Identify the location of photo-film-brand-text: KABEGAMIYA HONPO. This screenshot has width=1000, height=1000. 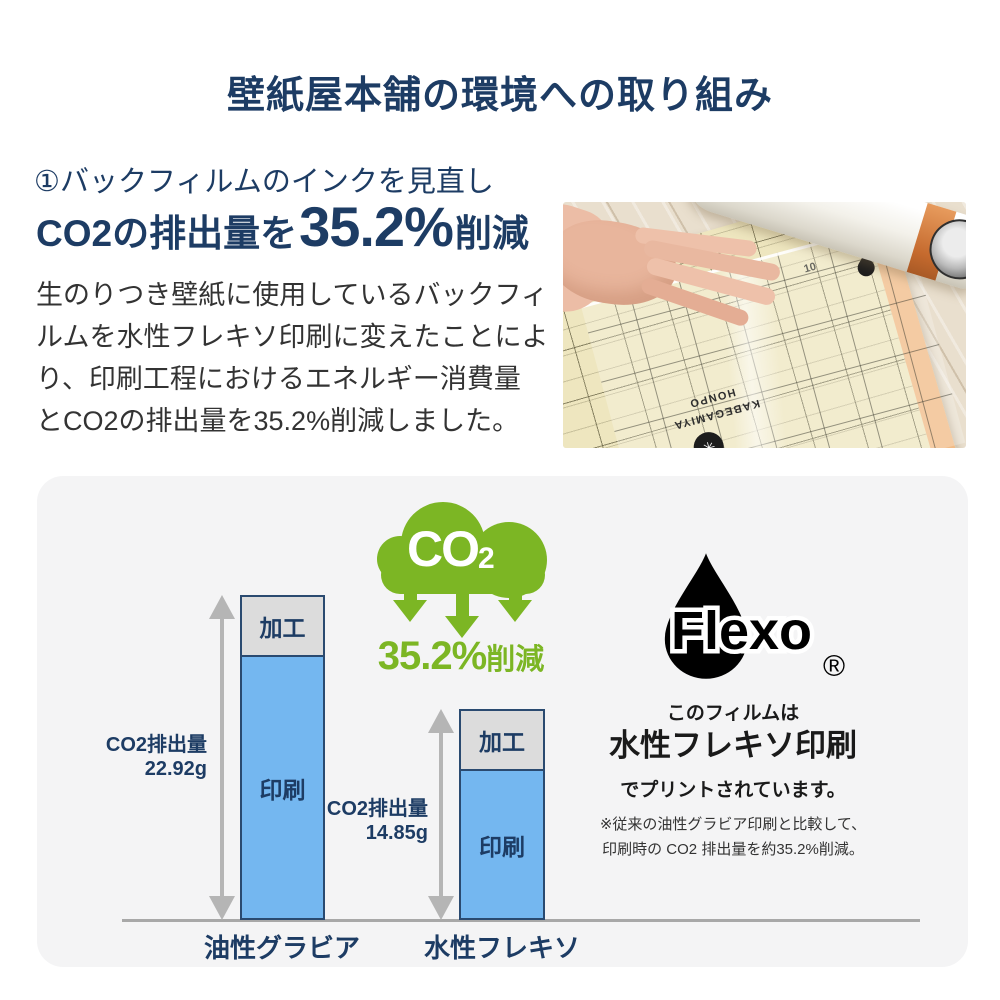
(714, 406).